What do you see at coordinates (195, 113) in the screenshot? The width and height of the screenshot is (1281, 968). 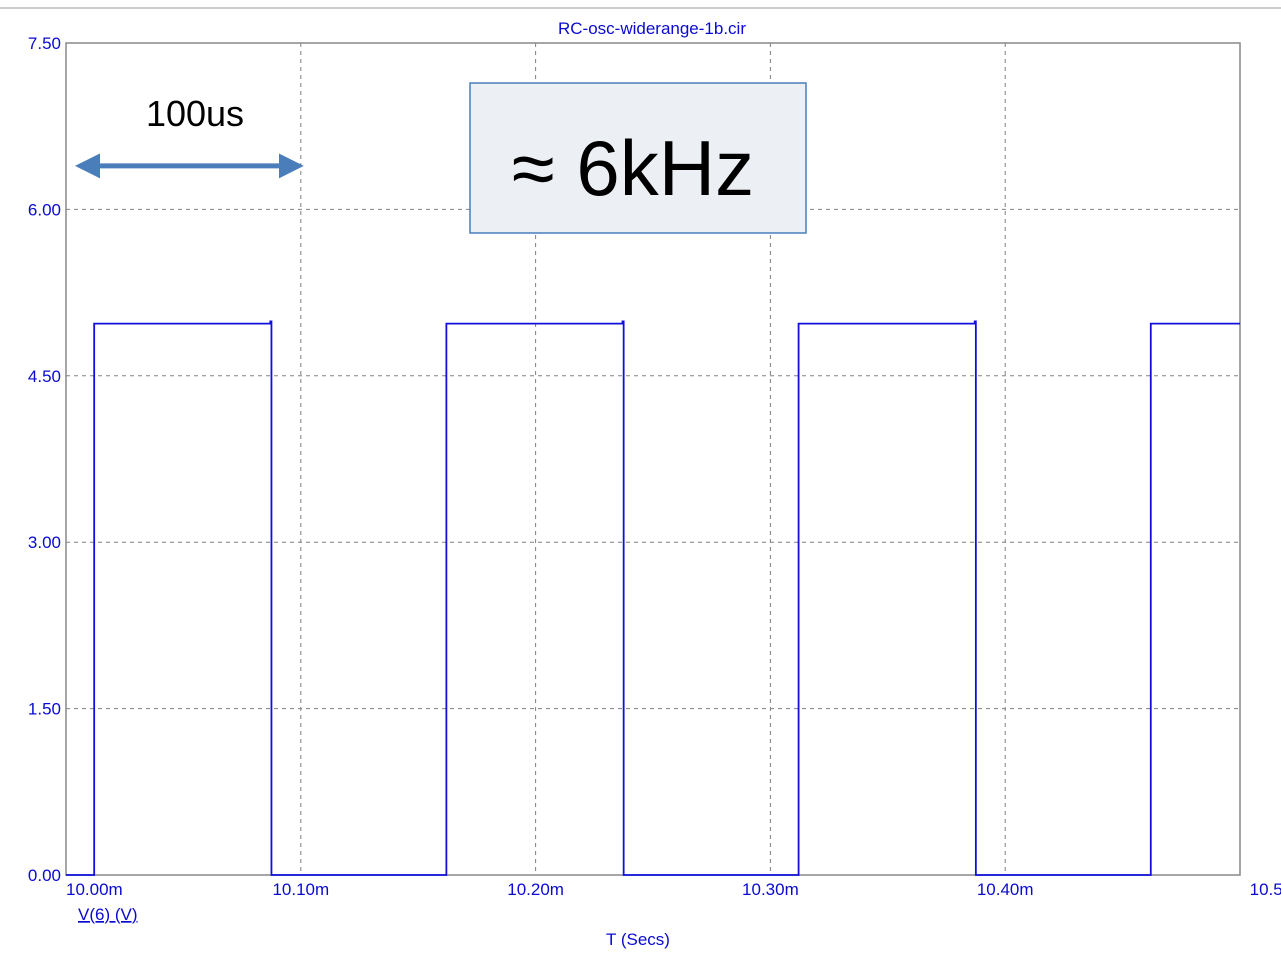 I see `period-label: 100us` at bounding box center [195, 113].